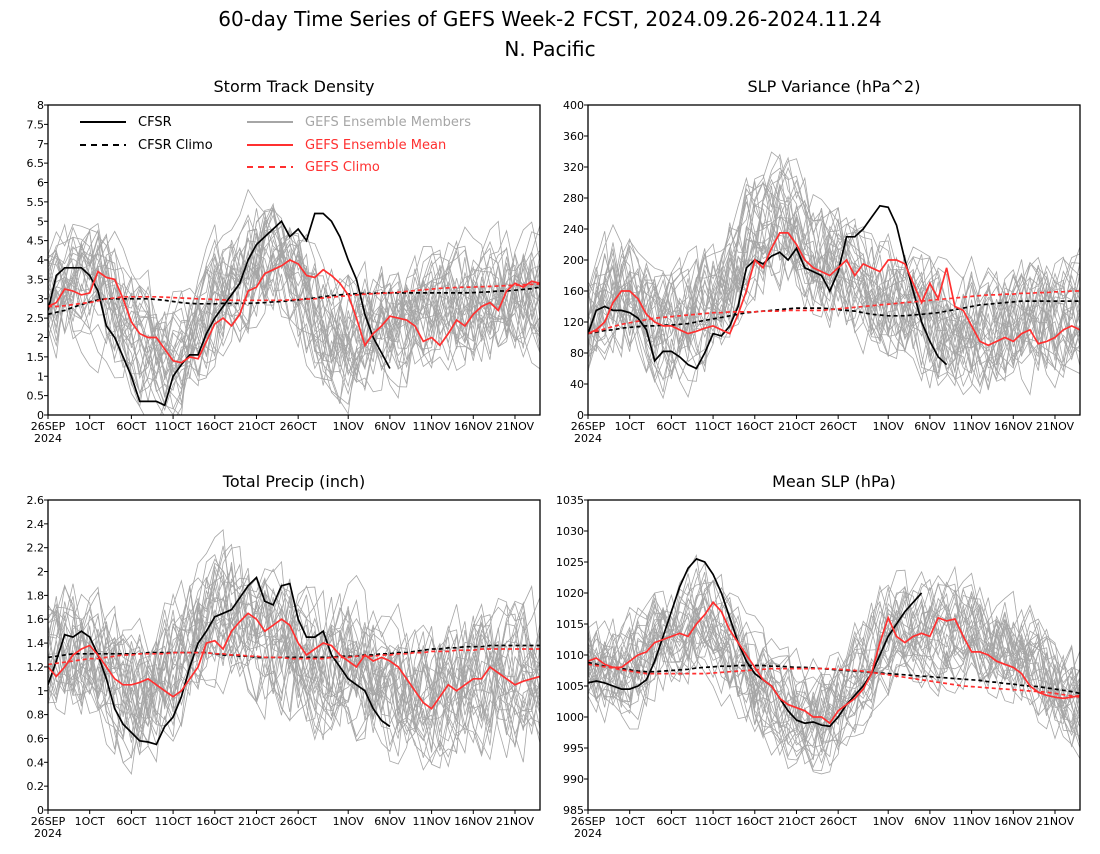 Image resolution: width=1100 pixels, height=854 pixels. Describe the element at coordinates (573, 260) in the screenshot. I see `y-tick-label: 200` at that location.